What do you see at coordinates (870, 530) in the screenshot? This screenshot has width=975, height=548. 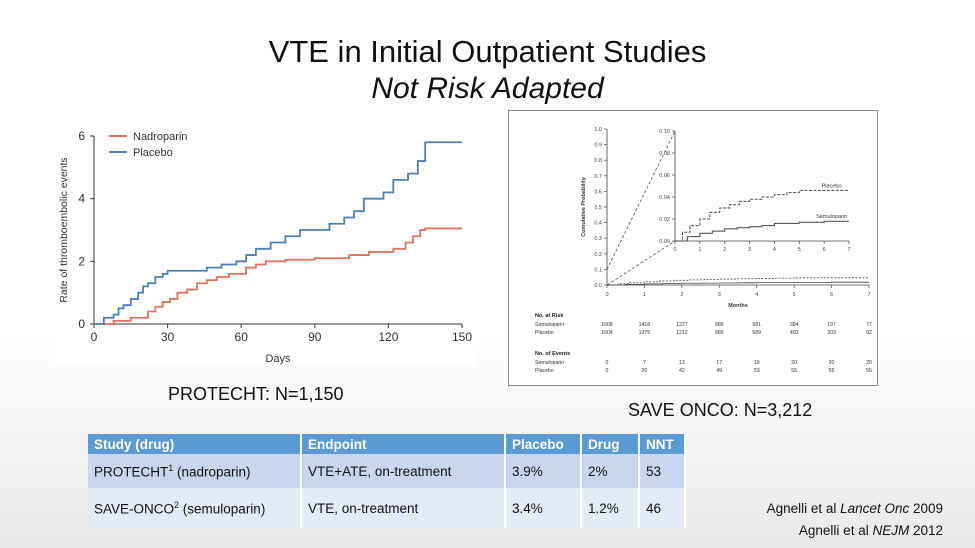 I see `reference-2: Agnelli et al NEJM 2012` at bounding box center [870, 530].